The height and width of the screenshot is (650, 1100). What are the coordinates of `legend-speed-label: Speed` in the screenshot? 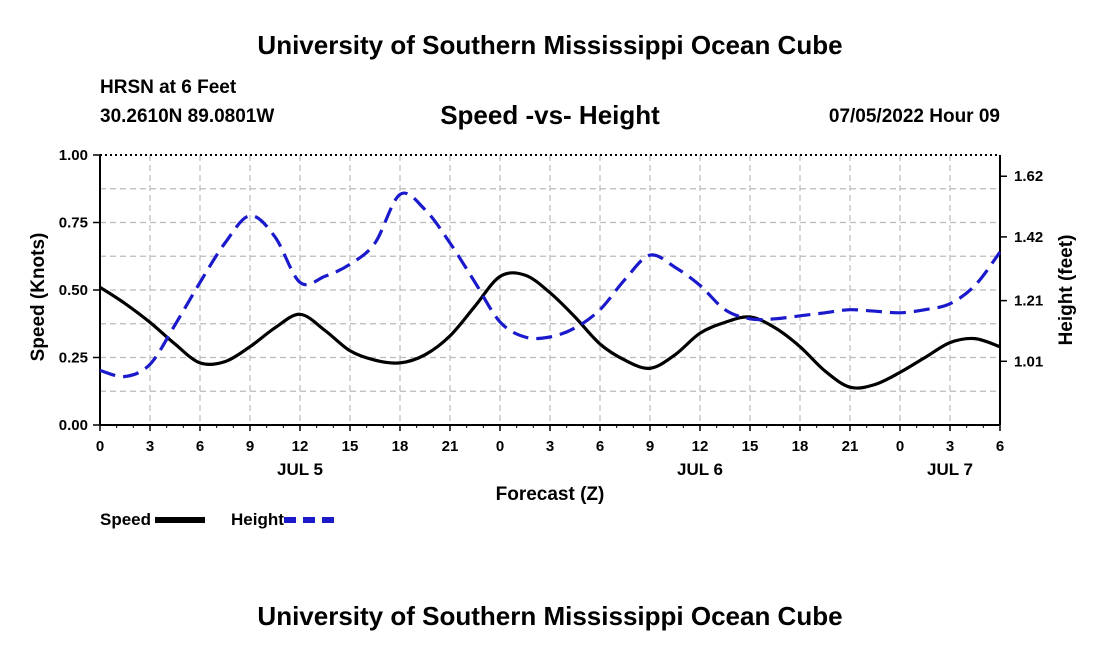 It's located at (126, 519).